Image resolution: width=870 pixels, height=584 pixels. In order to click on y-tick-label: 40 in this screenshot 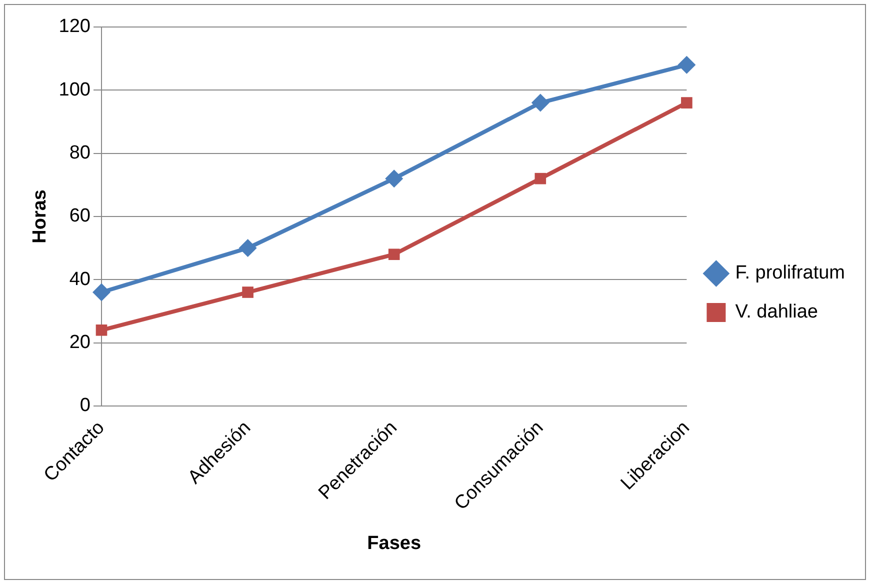, I will do `click(79, 279)`.